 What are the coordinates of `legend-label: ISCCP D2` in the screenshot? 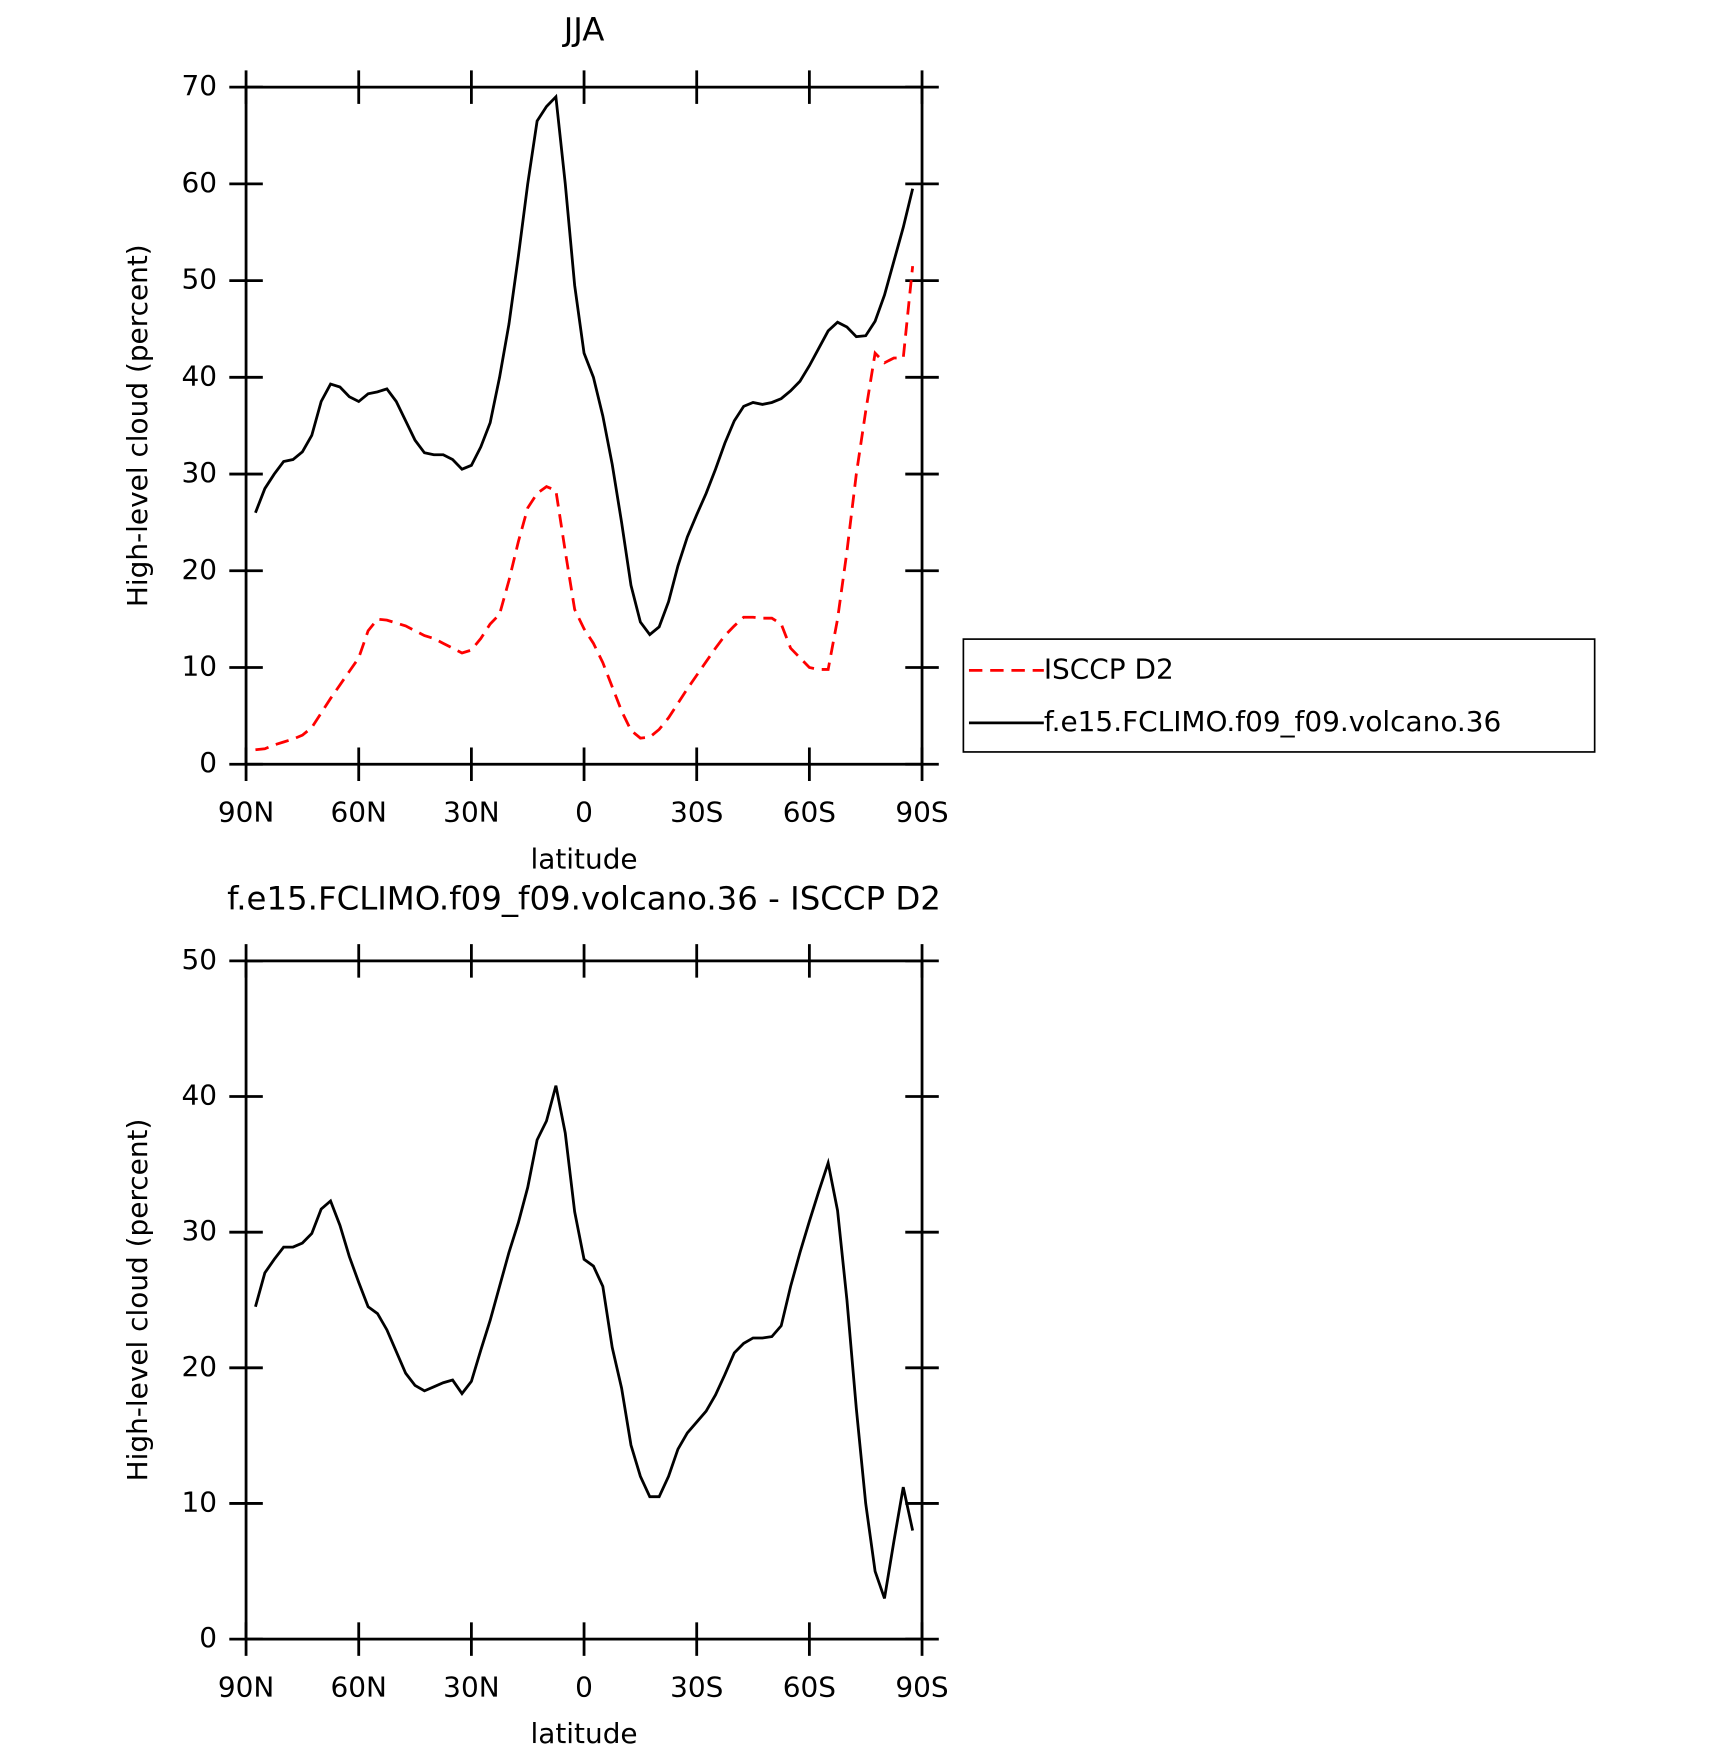 It's located at (1109, 668).